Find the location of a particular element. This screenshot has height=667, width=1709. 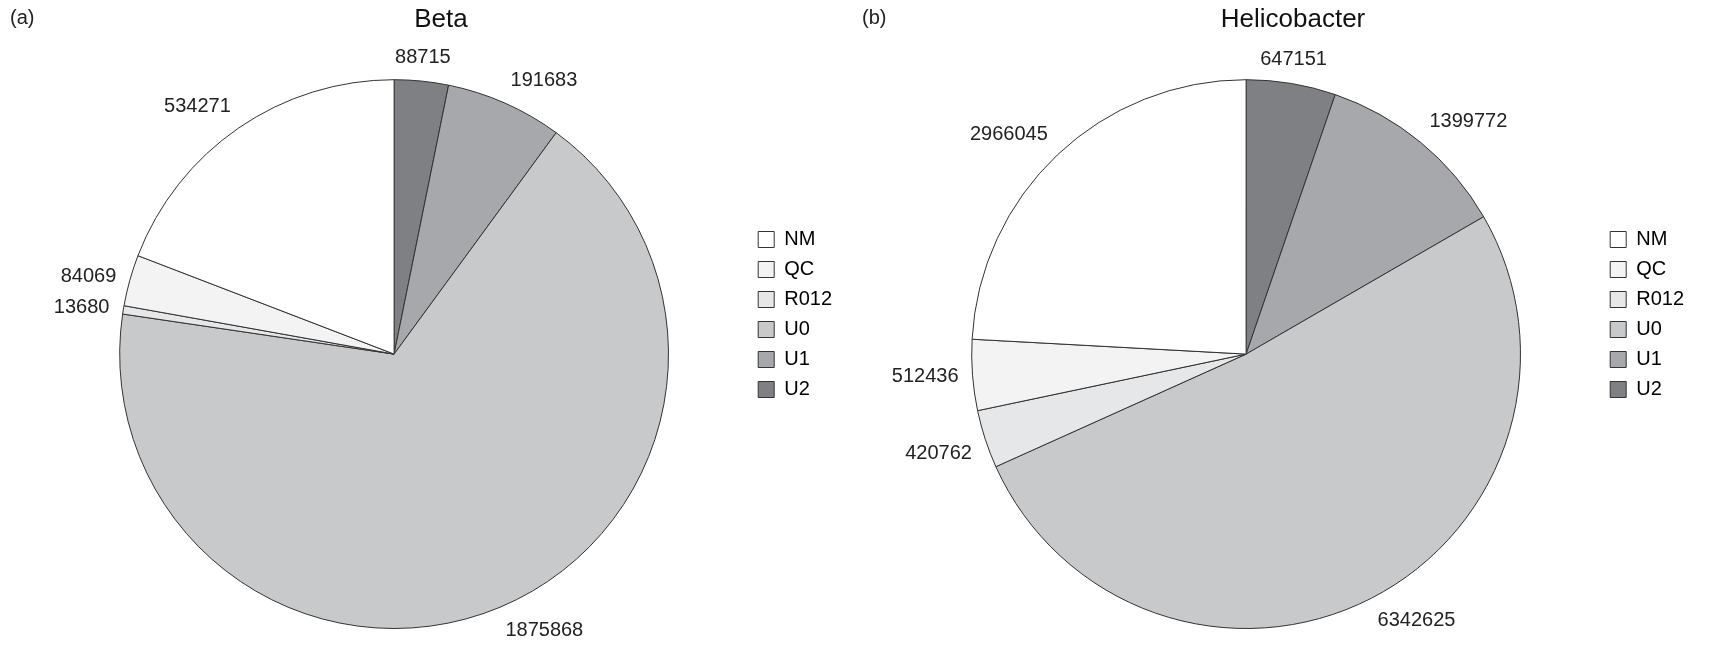

data-label: 512436 is located at coordinates (925, 374).